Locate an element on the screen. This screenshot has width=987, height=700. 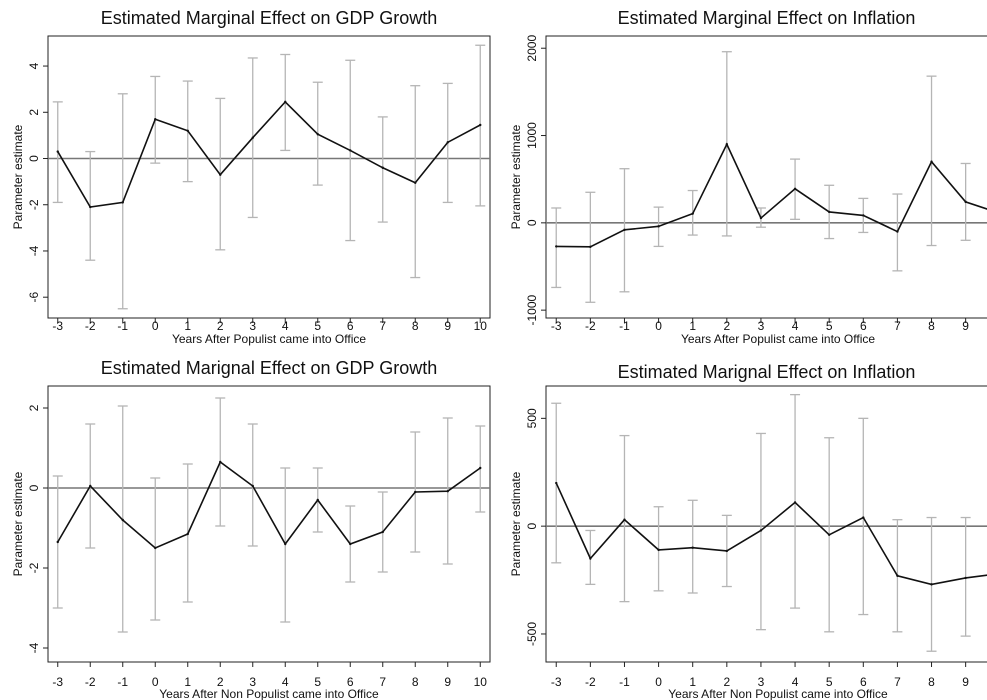
chart-title: Estimated Marignal Effect on GDP Growth is located at coordinates (269, 368).